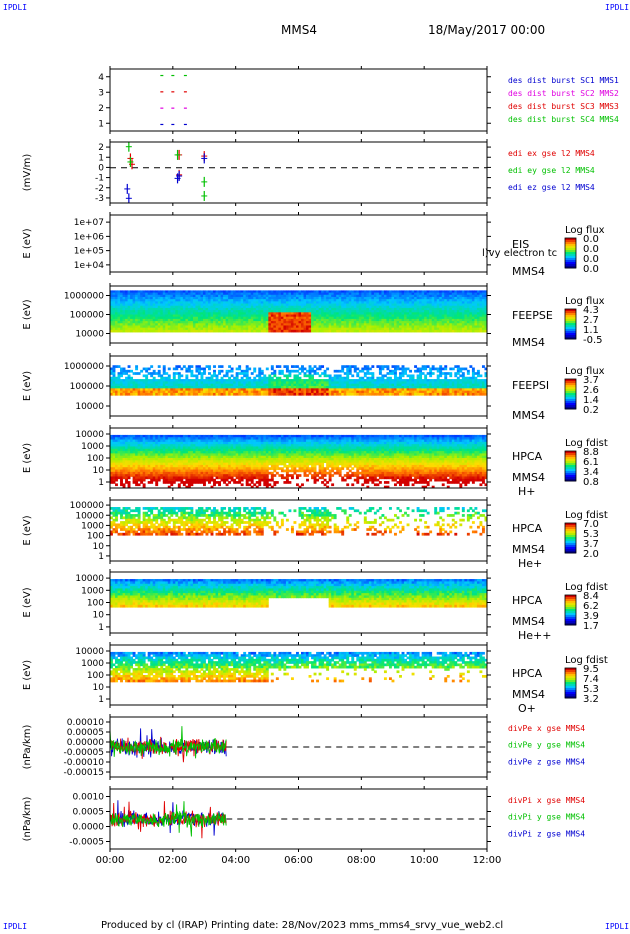 This screenshot has height=934, width=630. What do you see at coordinates (591, 259) in the screenshot?
I see `colorbar-tick-label: 0.0` at bounding box center [591, 259].